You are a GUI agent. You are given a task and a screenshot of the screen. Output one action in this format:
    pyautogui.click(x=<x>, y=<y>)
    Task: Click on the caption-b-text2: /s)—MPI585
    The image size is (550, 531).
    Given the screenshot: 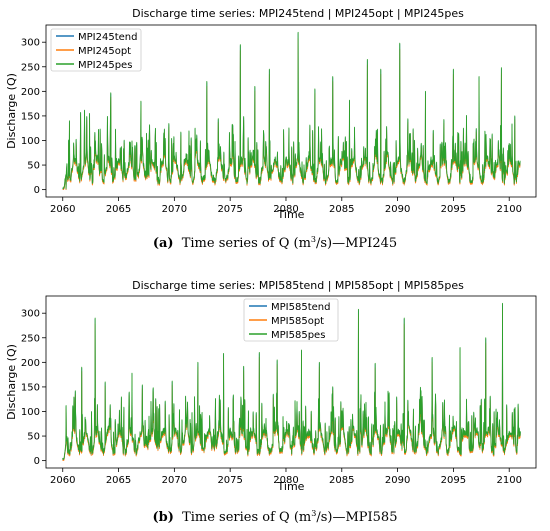 What is the action you would take?
    pyautogui.click(x=356, y=517)
    